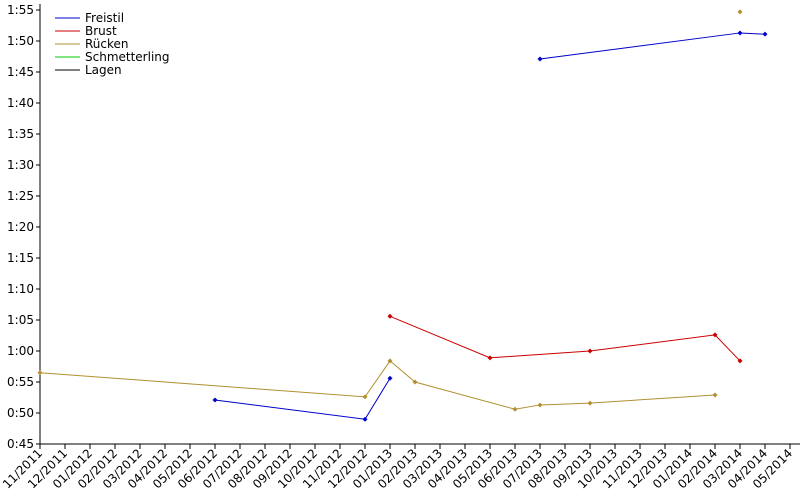  I want to click on legend-label: Rücken, so click(107, 44).